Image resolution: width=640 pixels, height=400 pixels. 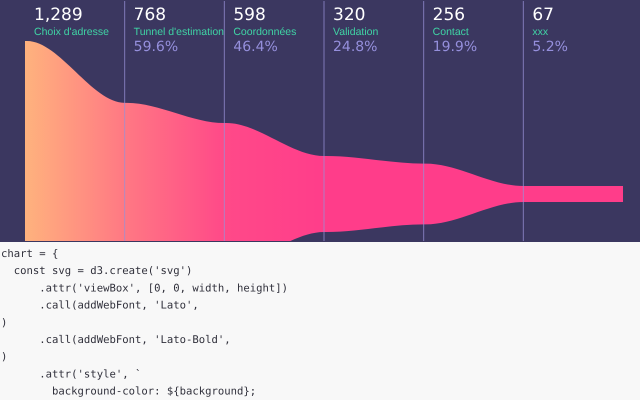 What do you see at coordinates (355, 47) in the screenshot?
I see `text: 24.8%` at bounding box center [355, 47].